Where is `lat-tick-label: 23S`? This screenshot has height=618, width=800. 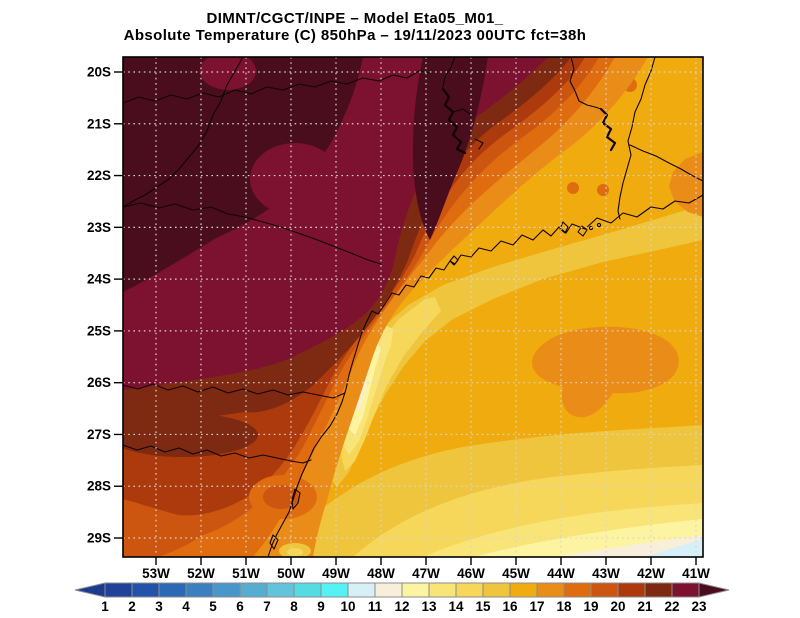
lat-tick-label: 23S is located at coordinates (99, 227).